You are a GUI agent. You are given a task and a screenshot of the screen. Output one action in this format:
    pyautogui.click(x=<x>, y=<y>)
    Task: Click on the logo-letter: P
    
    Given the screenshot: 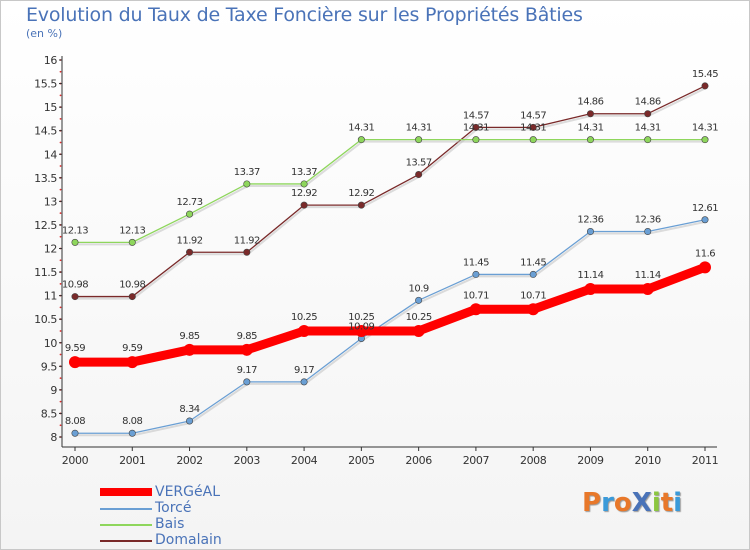 What is the action you would take?
    pyautogui.click(x=592, y=503)
    